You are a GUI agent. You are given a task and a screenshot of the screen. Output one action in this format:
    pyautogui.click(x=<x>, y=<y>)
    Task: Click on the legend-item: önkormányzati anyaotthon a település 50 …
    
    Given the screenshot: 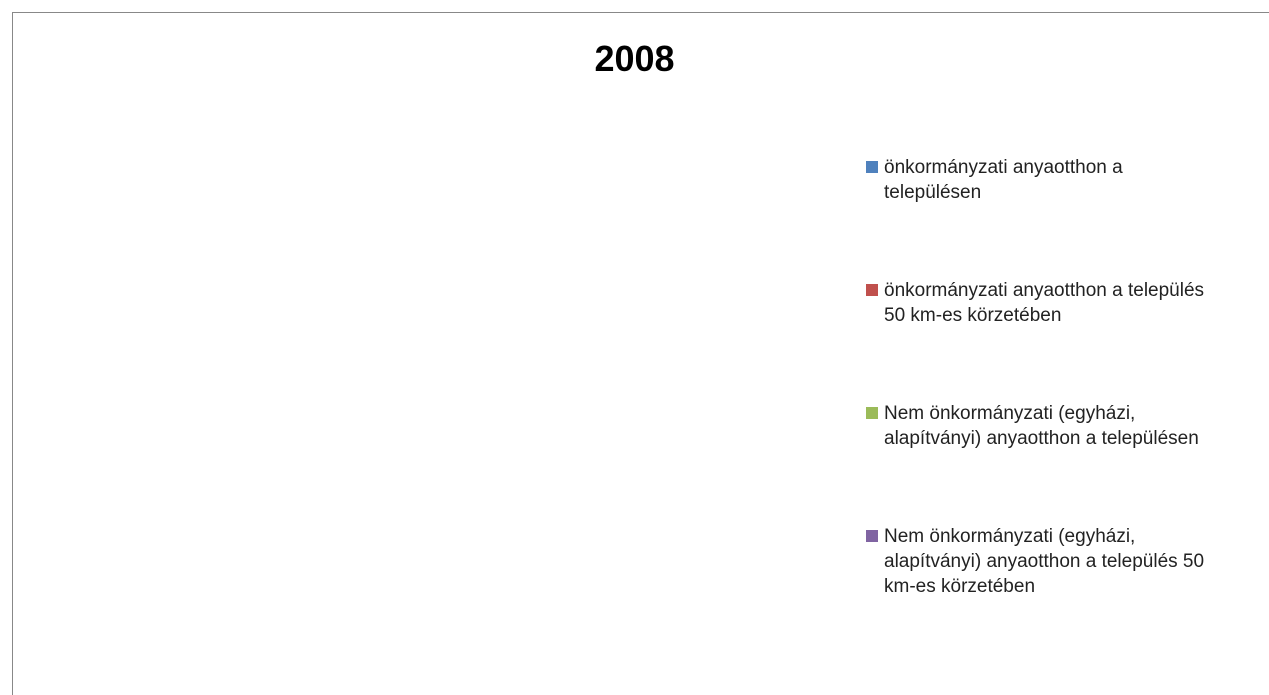 What is the action you would take?
    pyautogui.click(x=1046, y=303)
    